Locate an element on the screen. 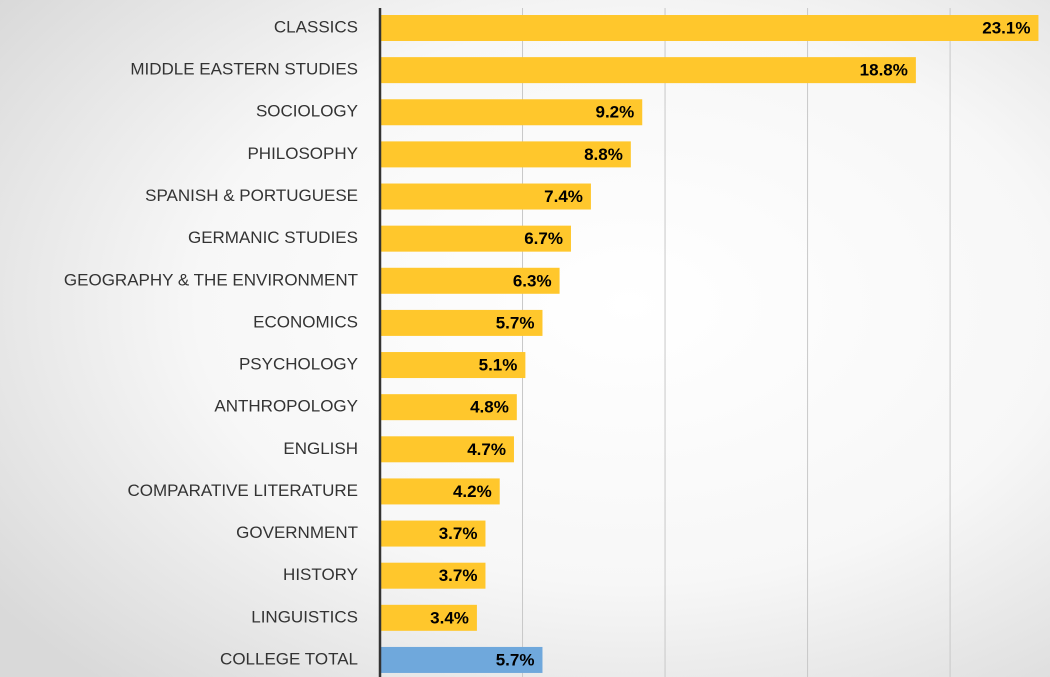 This screenshot has width=1050, height=677. category-label: LINGUISTICS is located at coordinates (304, 616).